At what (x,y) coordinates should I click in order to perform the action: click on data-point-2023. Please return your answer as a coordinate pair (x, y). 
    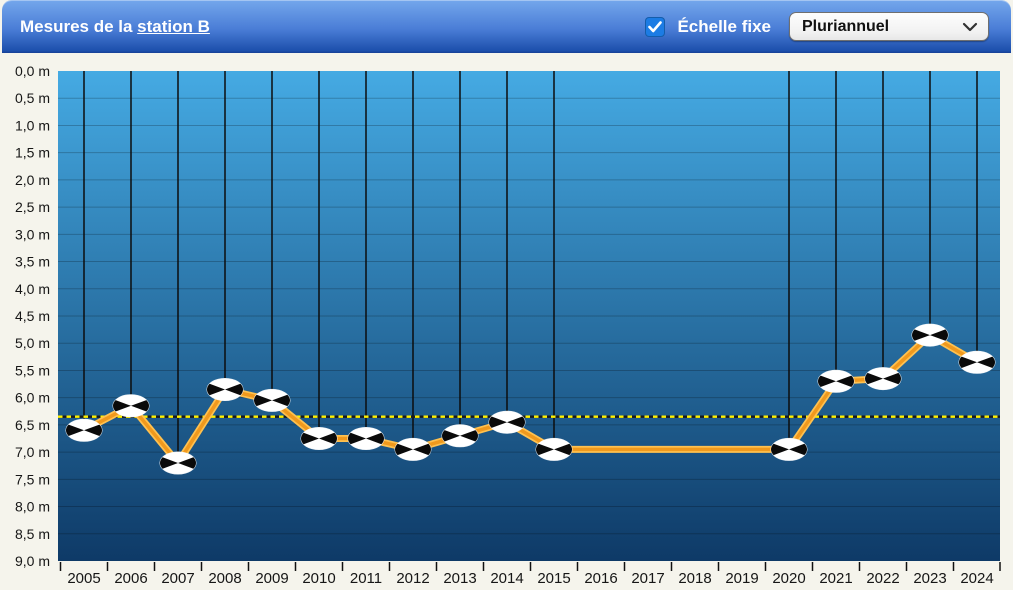
    Looking at the image, I should click on (930, 335).